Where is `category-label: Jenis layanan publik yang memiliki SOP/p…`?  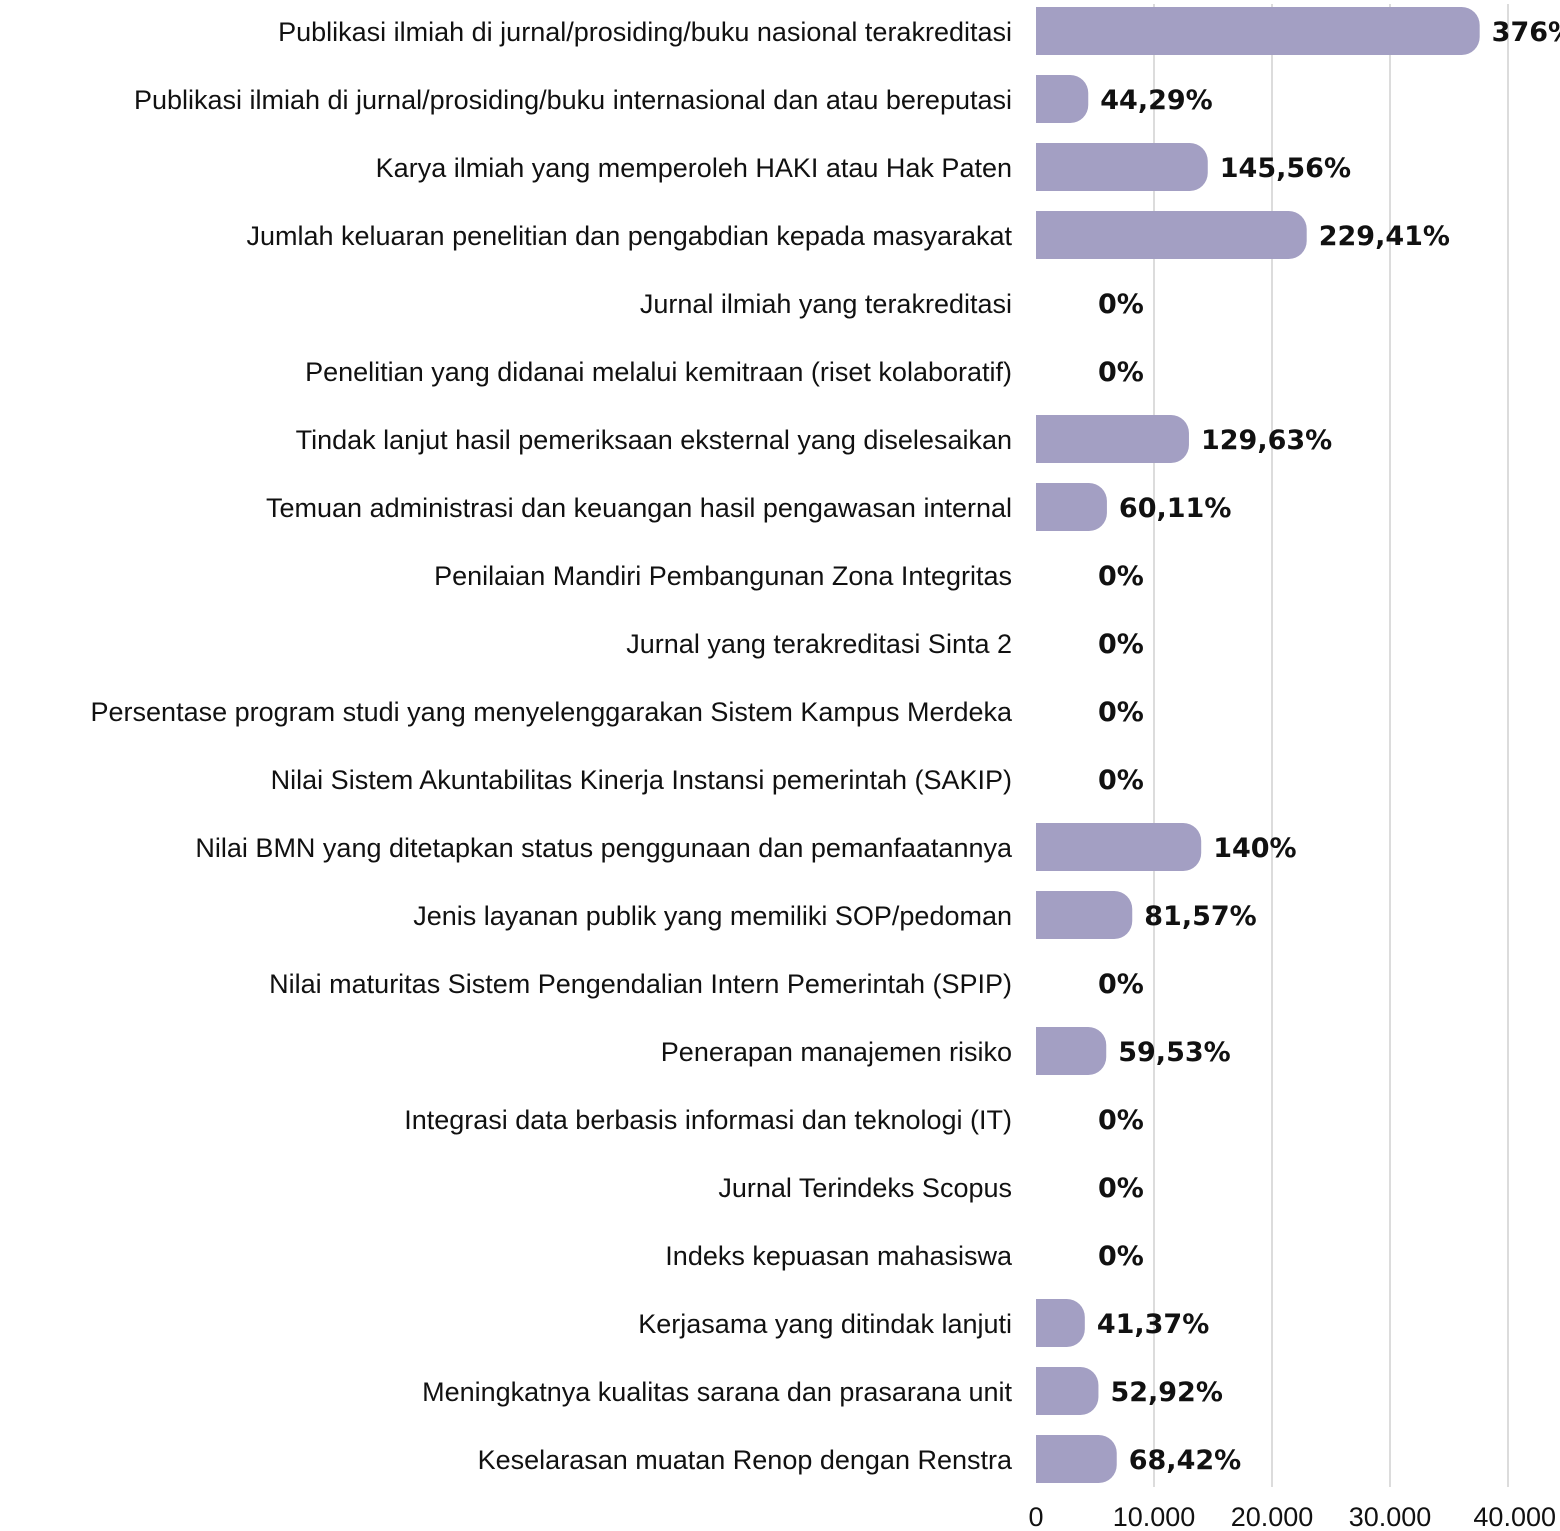 category-label: Jenis layanan publik yang memiliki SOP/p… is located at coordinates (712, 916).